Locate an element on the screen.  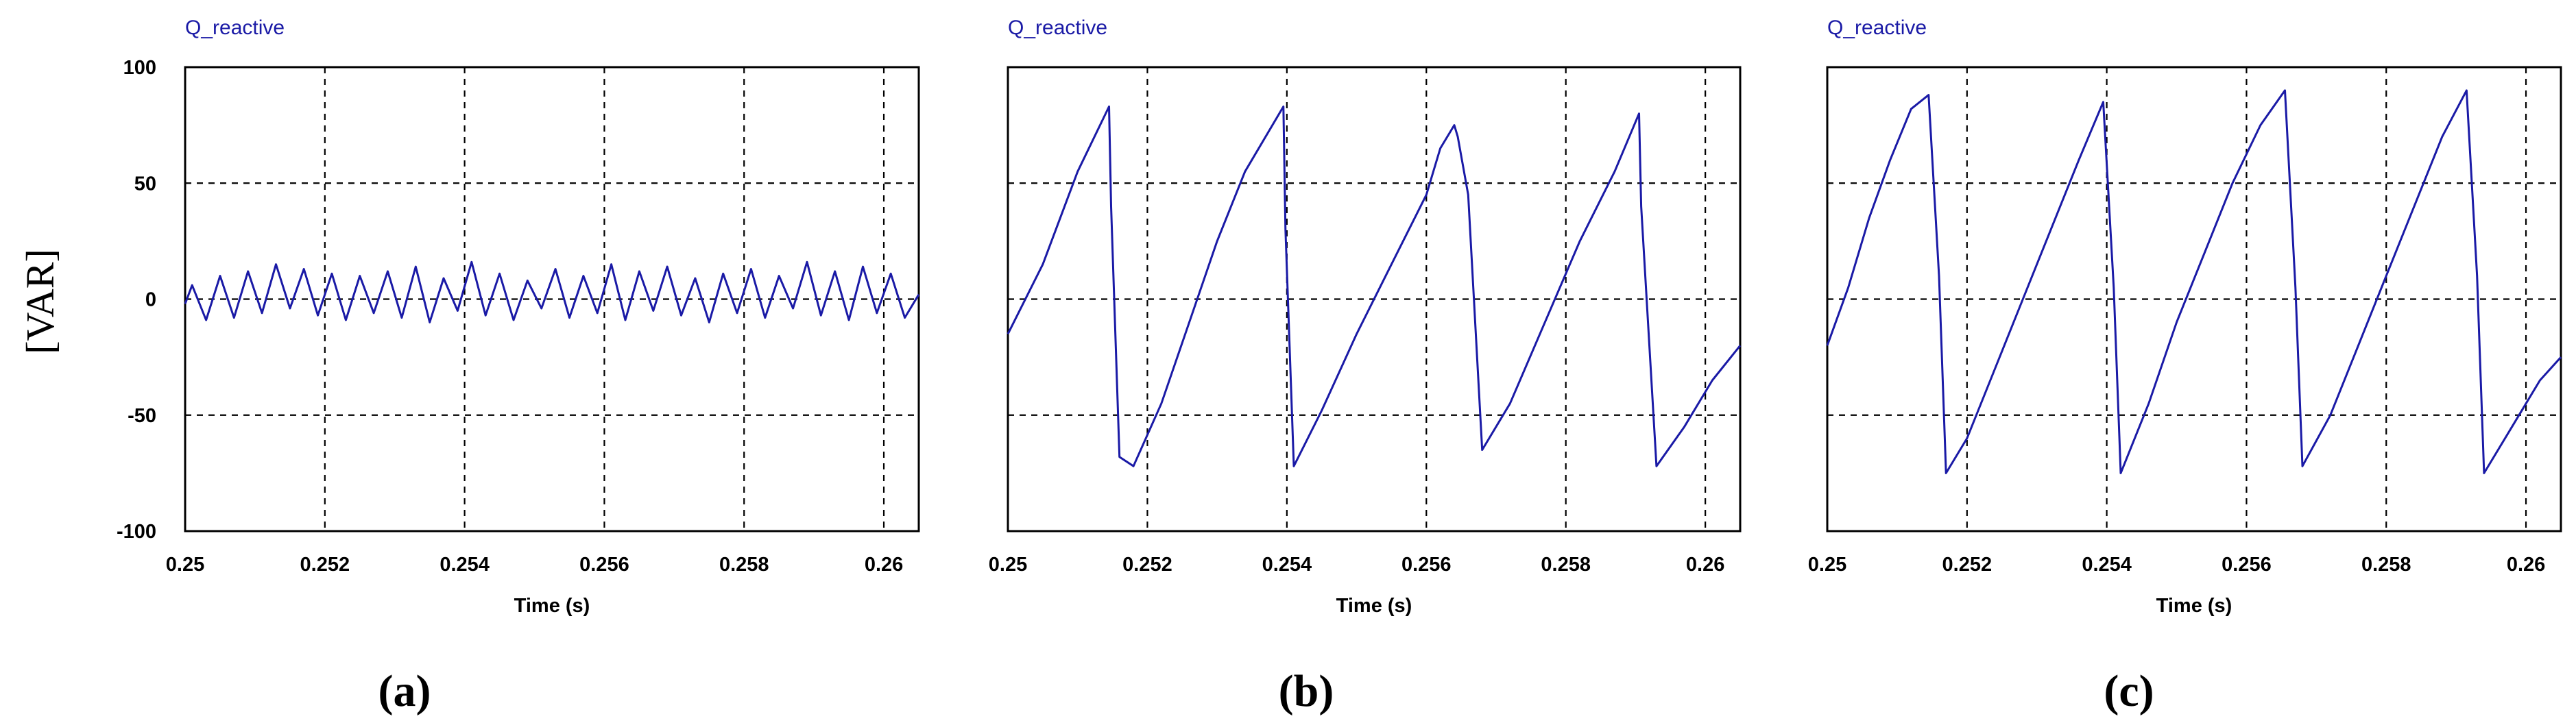
panel-caption: (c) is located at coordinates (2129, 691).